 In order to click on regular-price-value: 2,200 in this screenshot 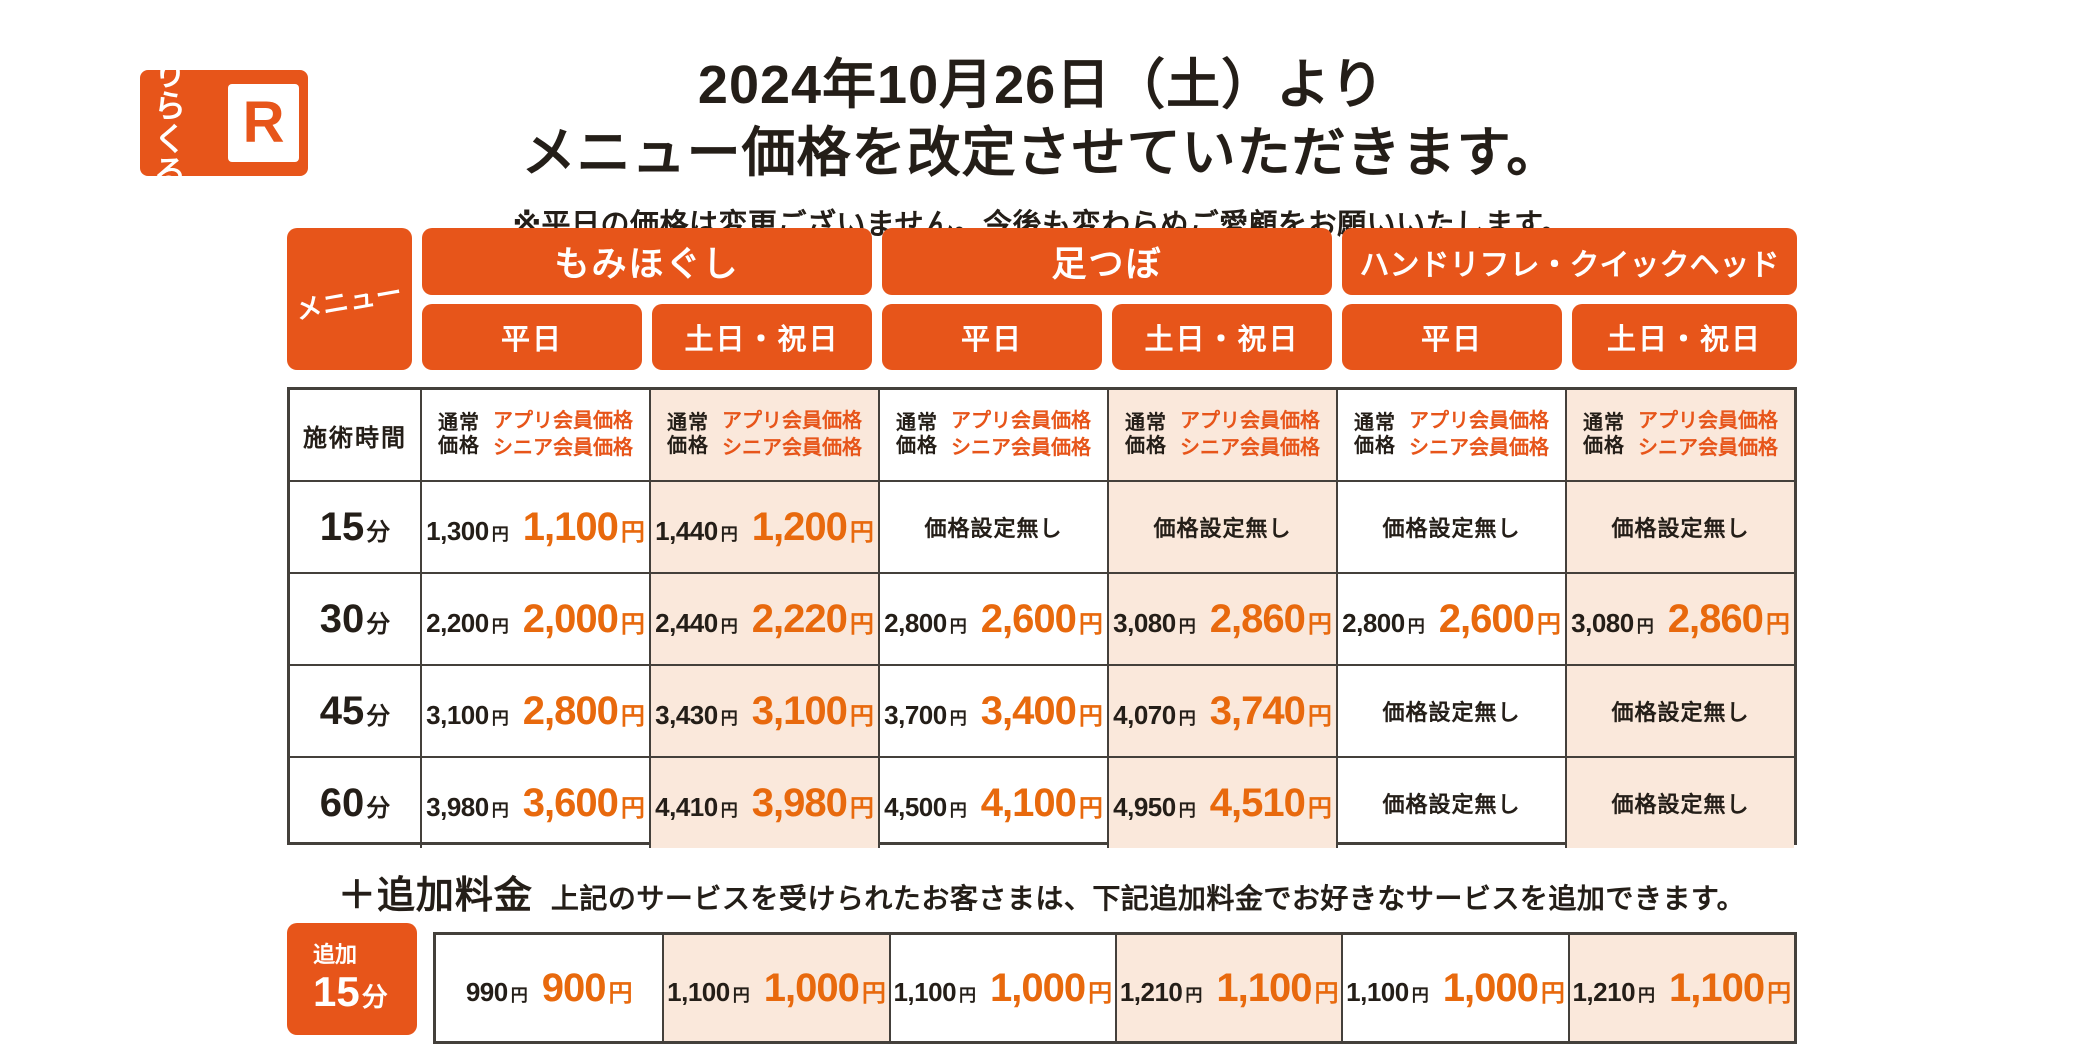, I will do `click(457, 622)`.